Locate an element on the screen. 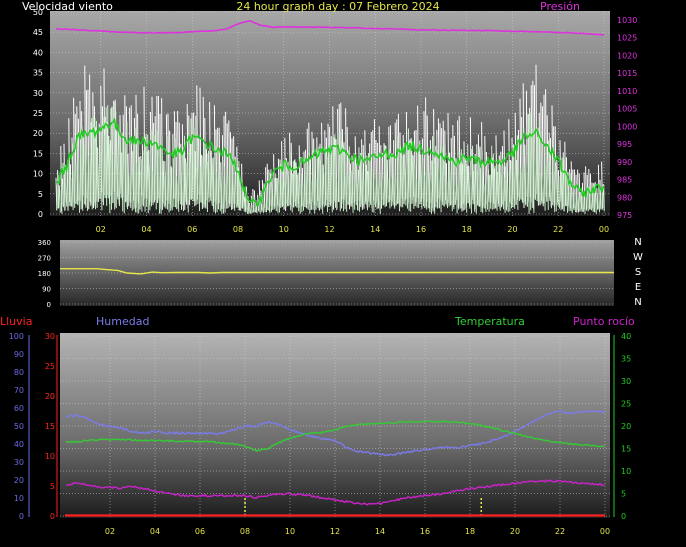 This screenshot has width=686, height=547. temp-x-tick: 18 is located at coordinates (470, 531).